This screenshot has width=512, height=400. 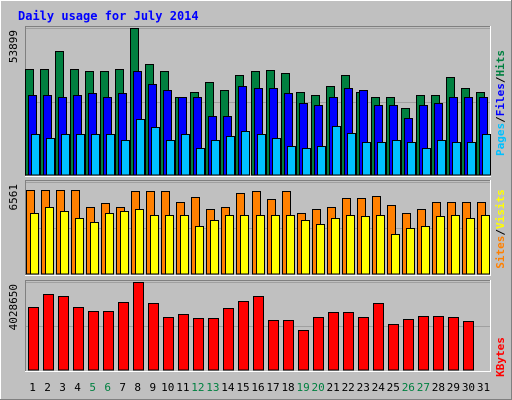 I want to click on legend-item-pages: Pages, so click(x=500, y=139).